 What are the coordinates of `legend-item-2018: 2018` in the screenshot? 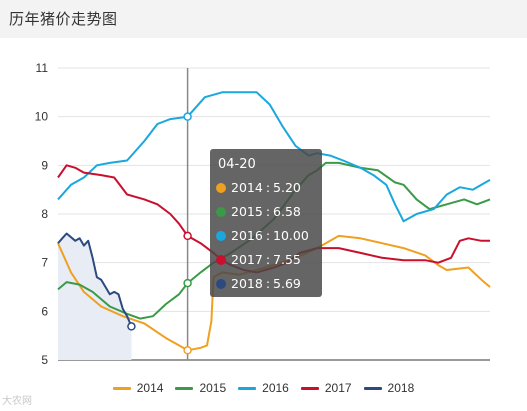 It's located at (389, 388).